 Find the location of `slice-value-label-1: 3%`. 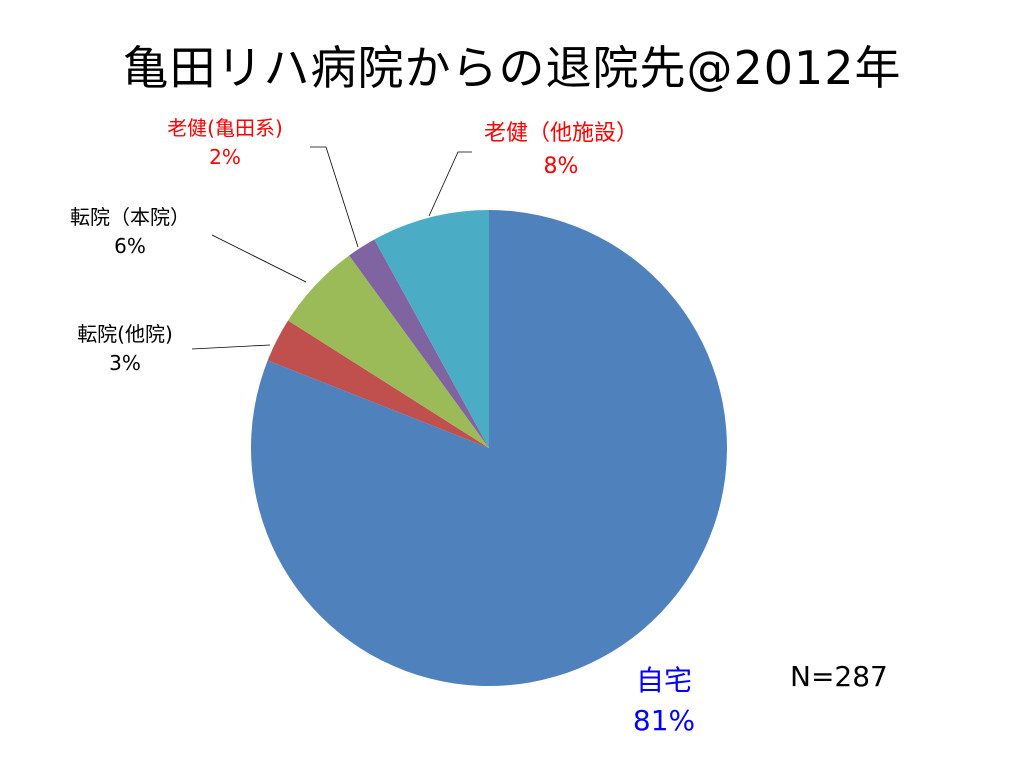

slice-value-label-1: 3% is located at coordinates (125, 363).